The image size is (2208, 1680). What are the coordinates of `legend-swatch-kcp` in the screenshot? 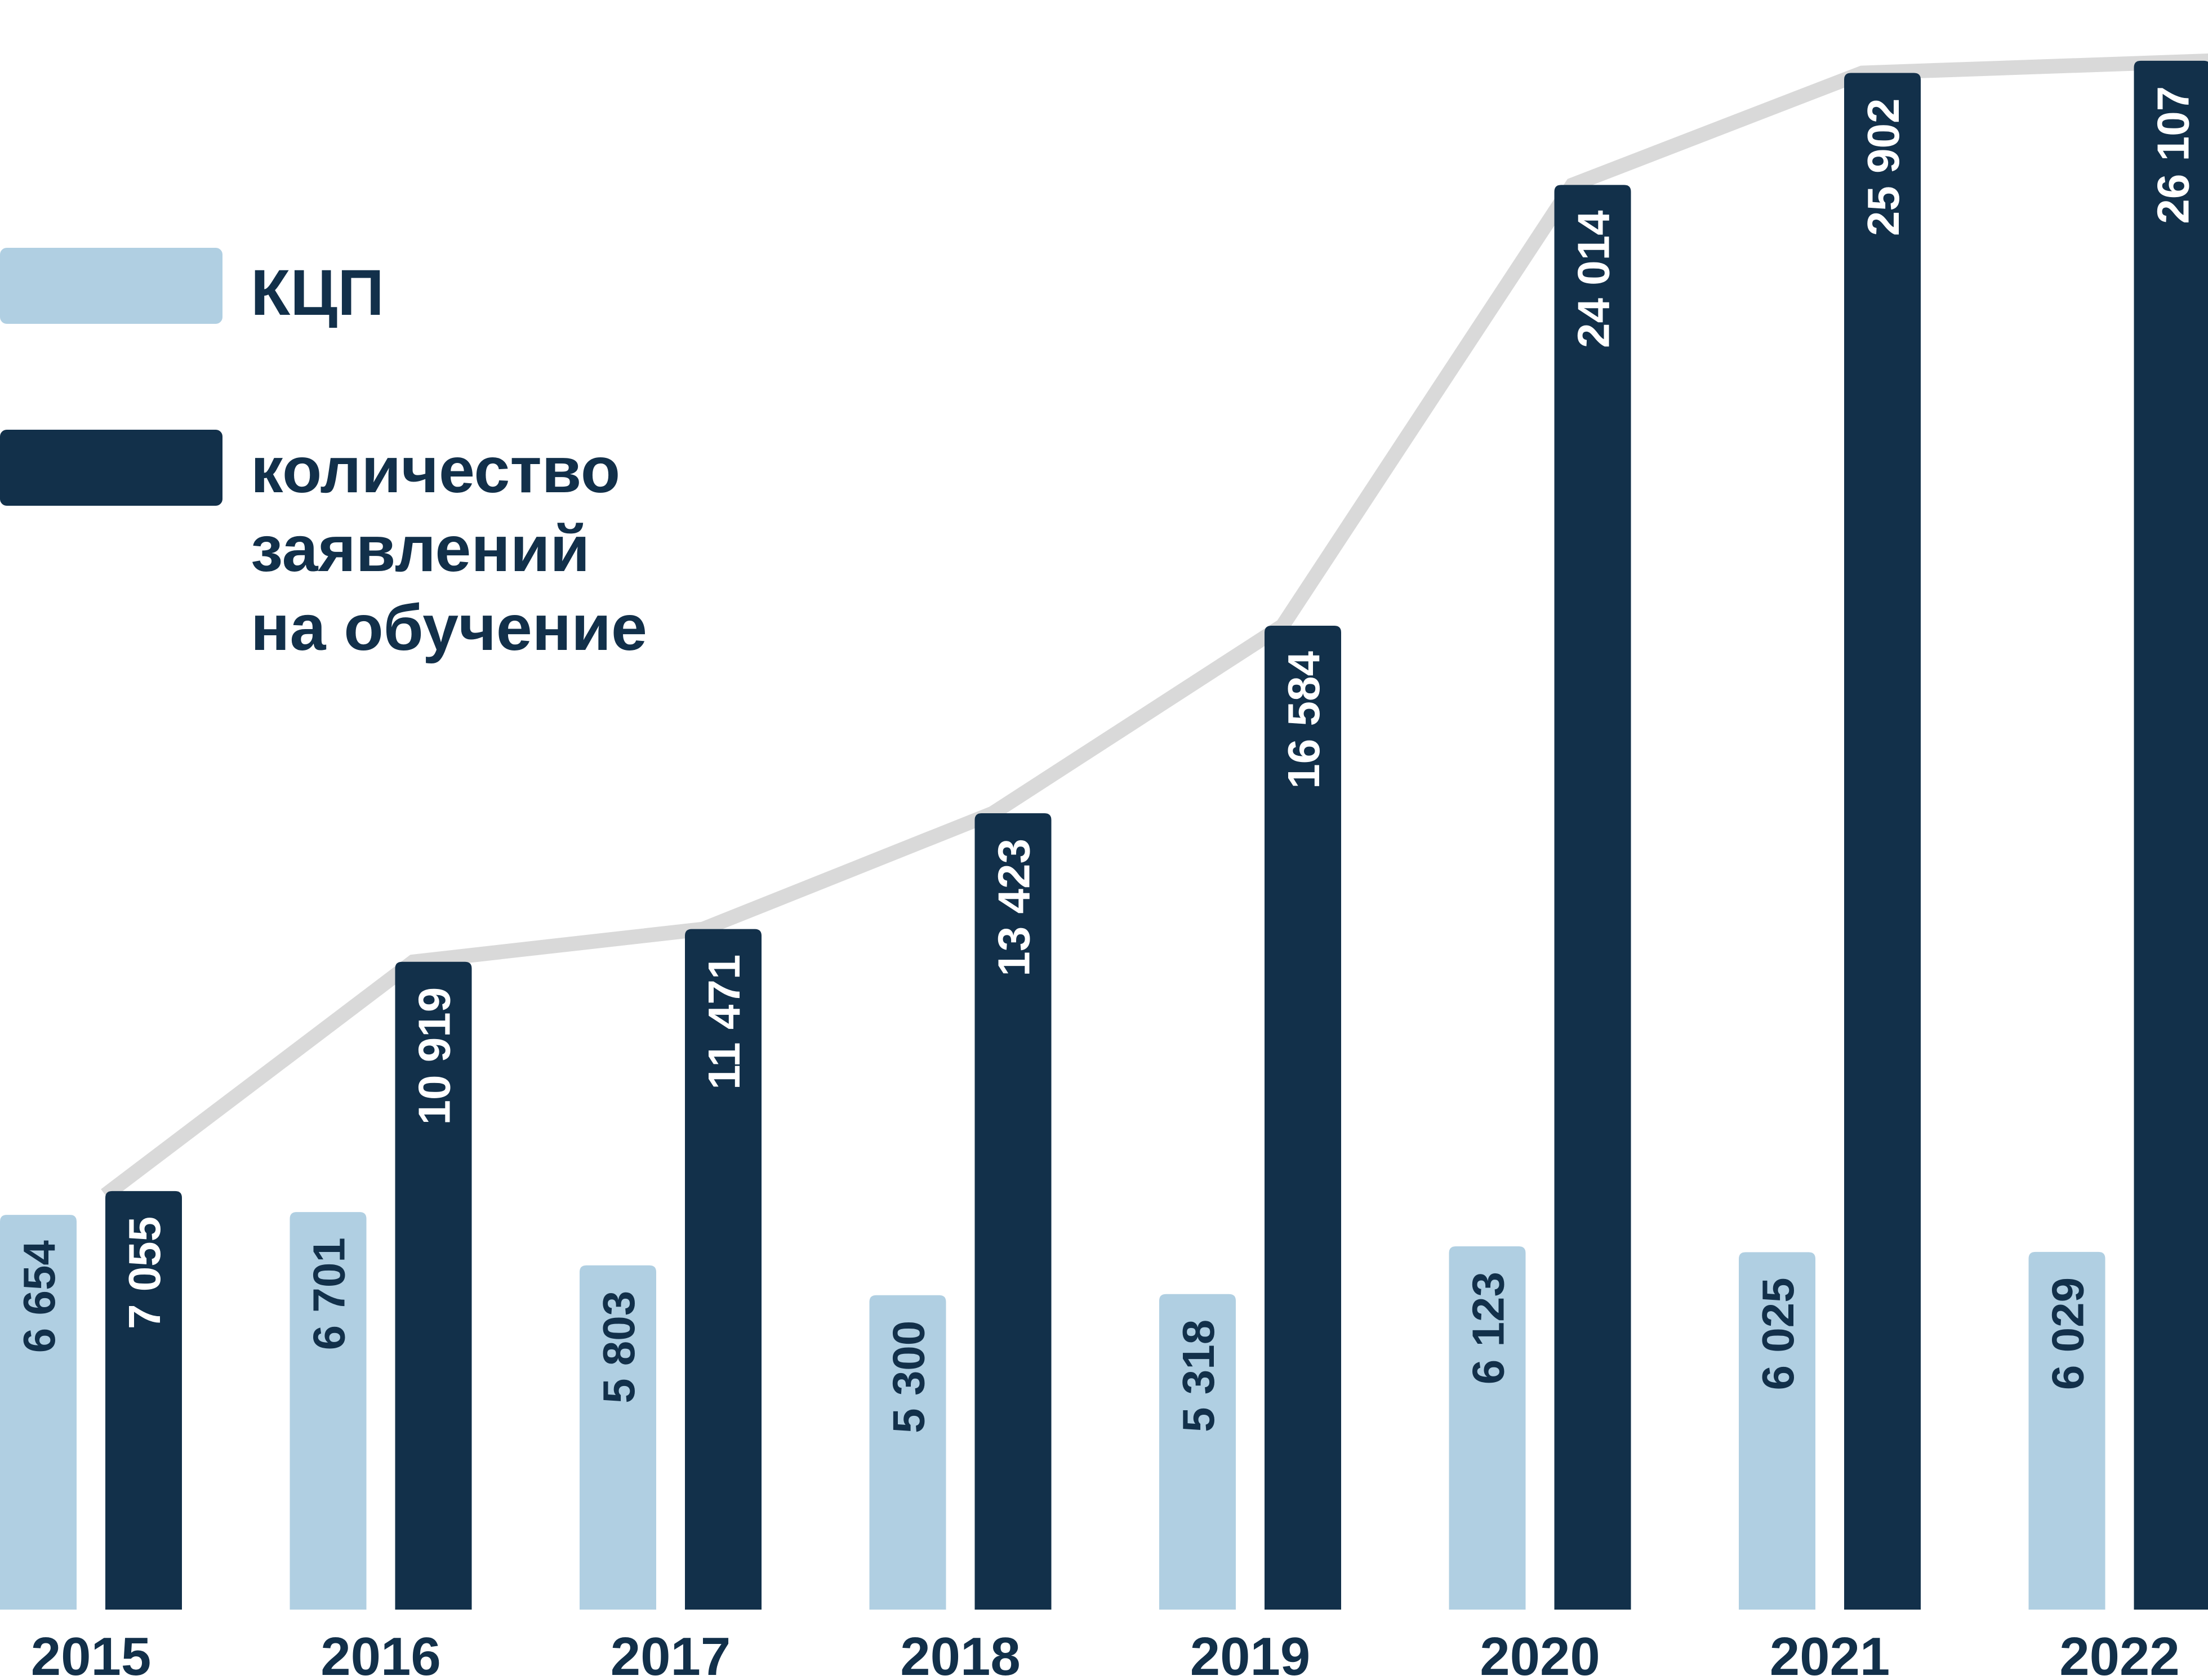 It's located at (111, 286).